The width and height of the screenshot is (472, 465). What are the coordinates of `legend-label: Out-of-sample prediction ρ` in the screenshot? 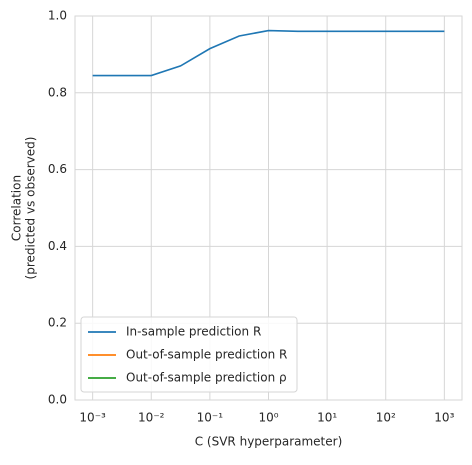 It's located at (206, 378).